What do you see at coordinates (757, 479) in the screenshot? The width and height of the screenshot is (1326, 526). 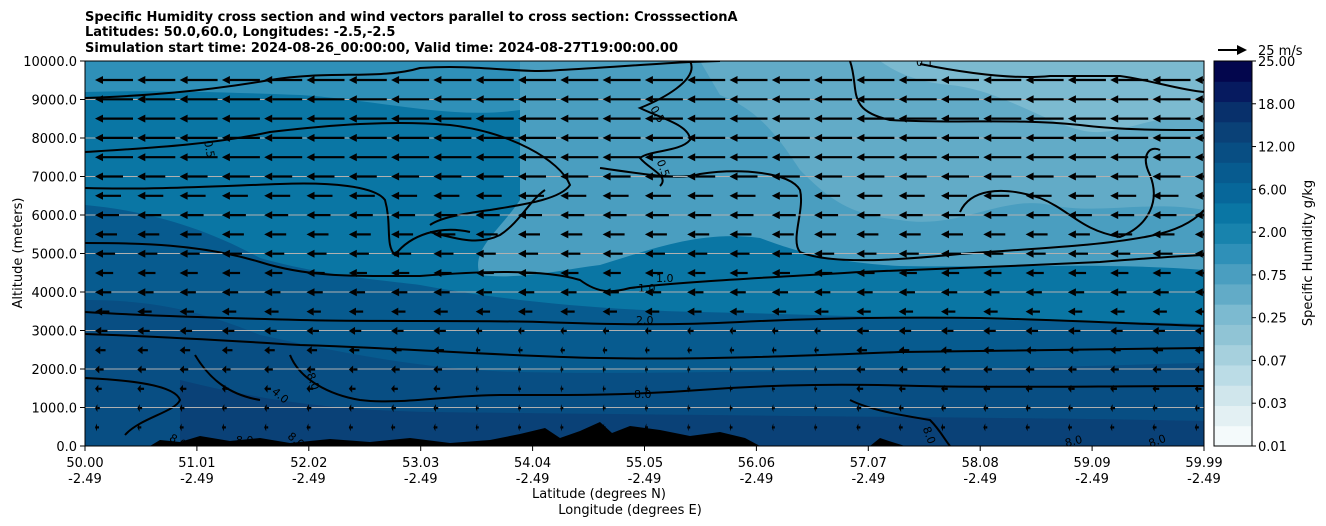 I see `x-tick-label-lon: -2.49` at bounding box center [757, 479].